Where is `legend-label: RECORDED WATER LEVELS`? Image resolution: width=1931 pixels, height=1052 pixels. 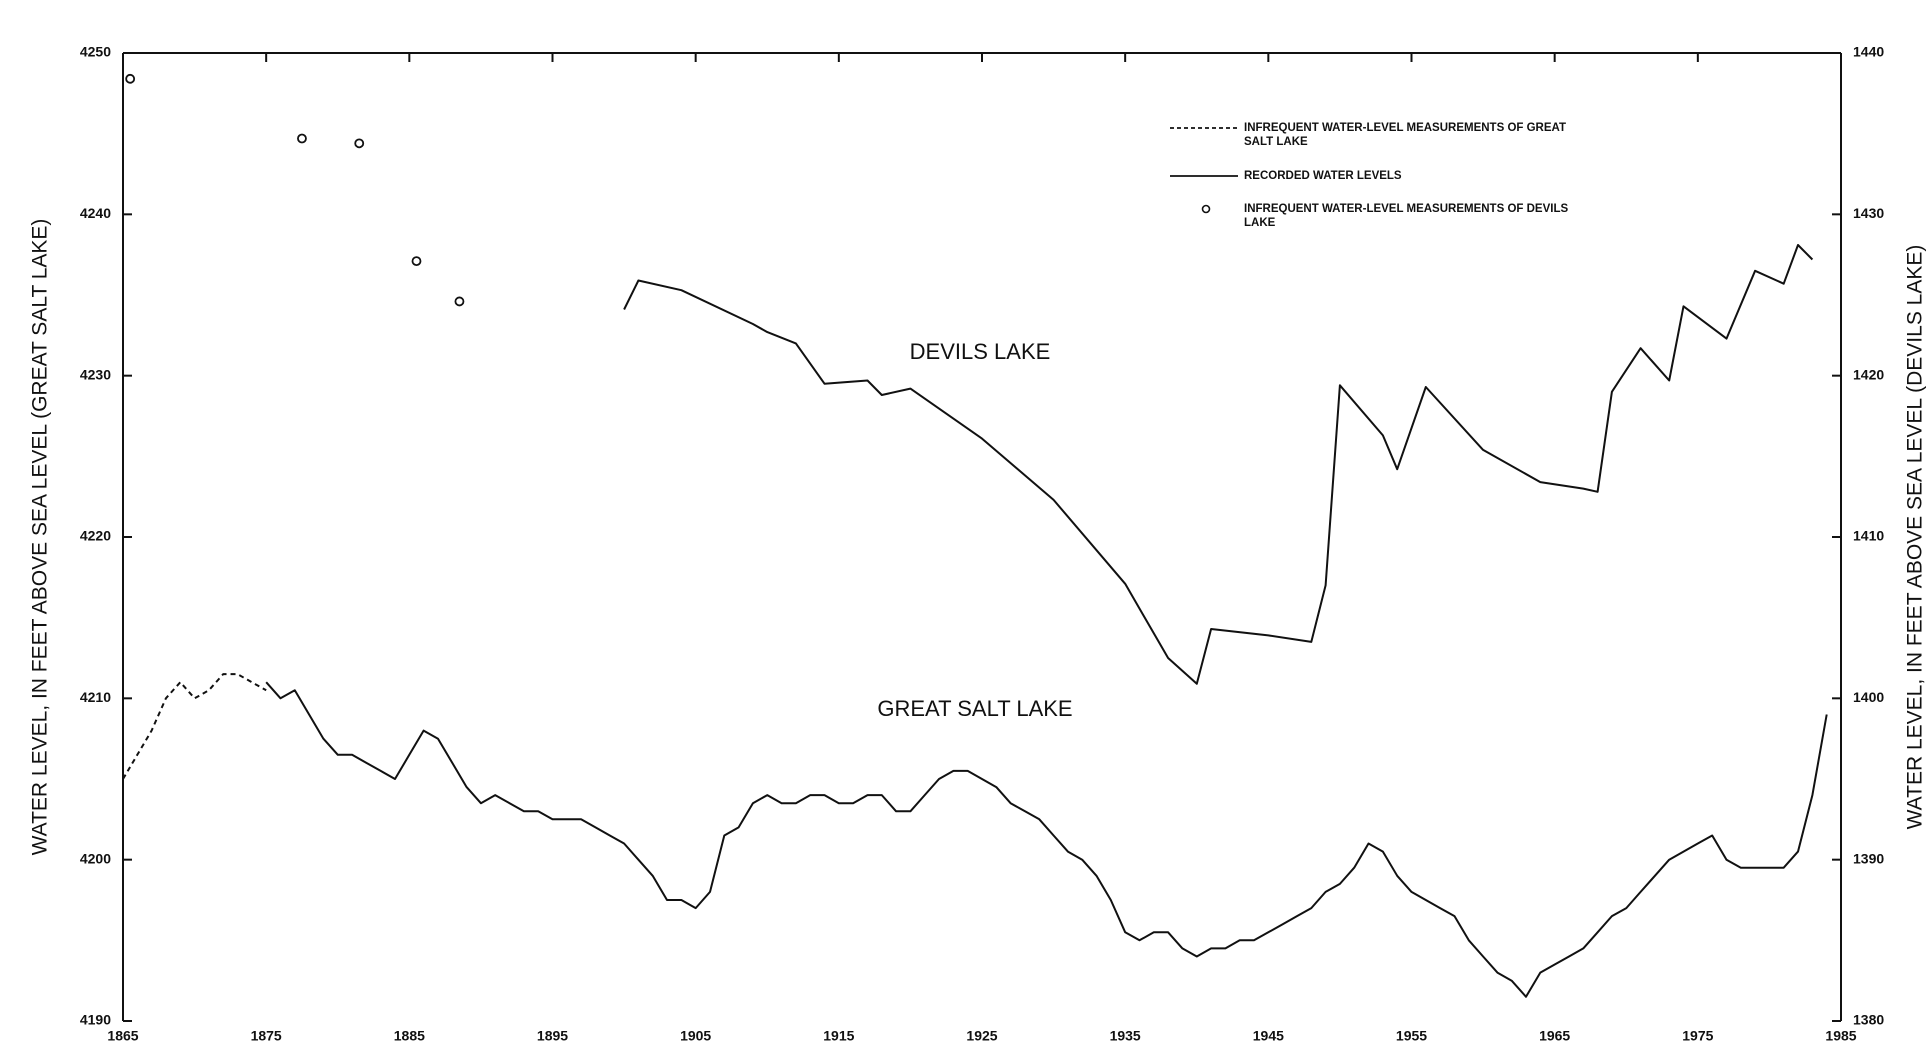 legend-label: RECORDED WATER LEVELS is located at coordinates (1323, 176).